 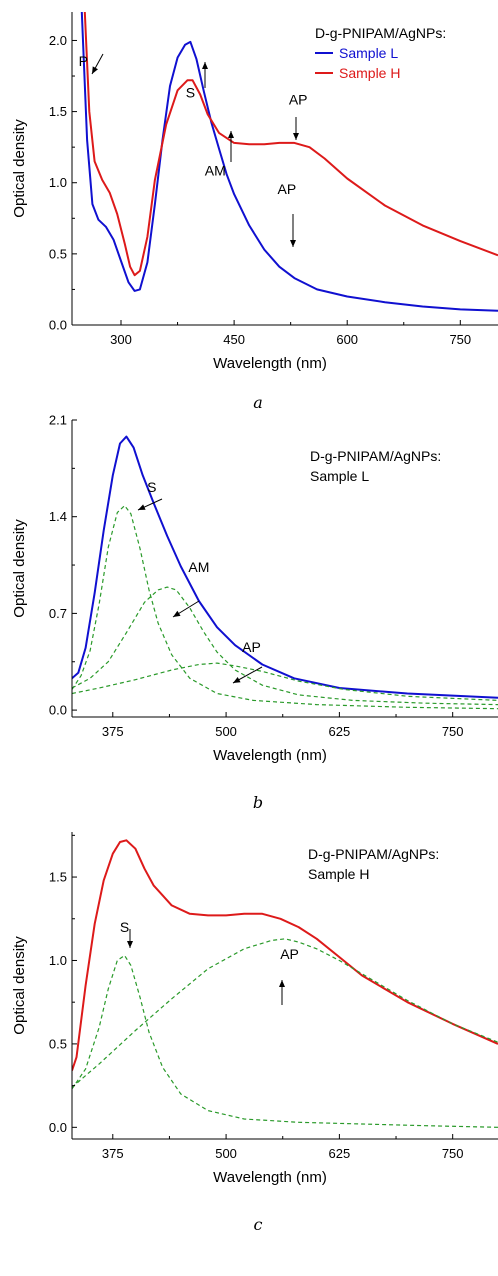 What do you see at coordinates (234, 339) in the screenshot?
I see `x-tick-label: 450` at bounding box center [234, 339].